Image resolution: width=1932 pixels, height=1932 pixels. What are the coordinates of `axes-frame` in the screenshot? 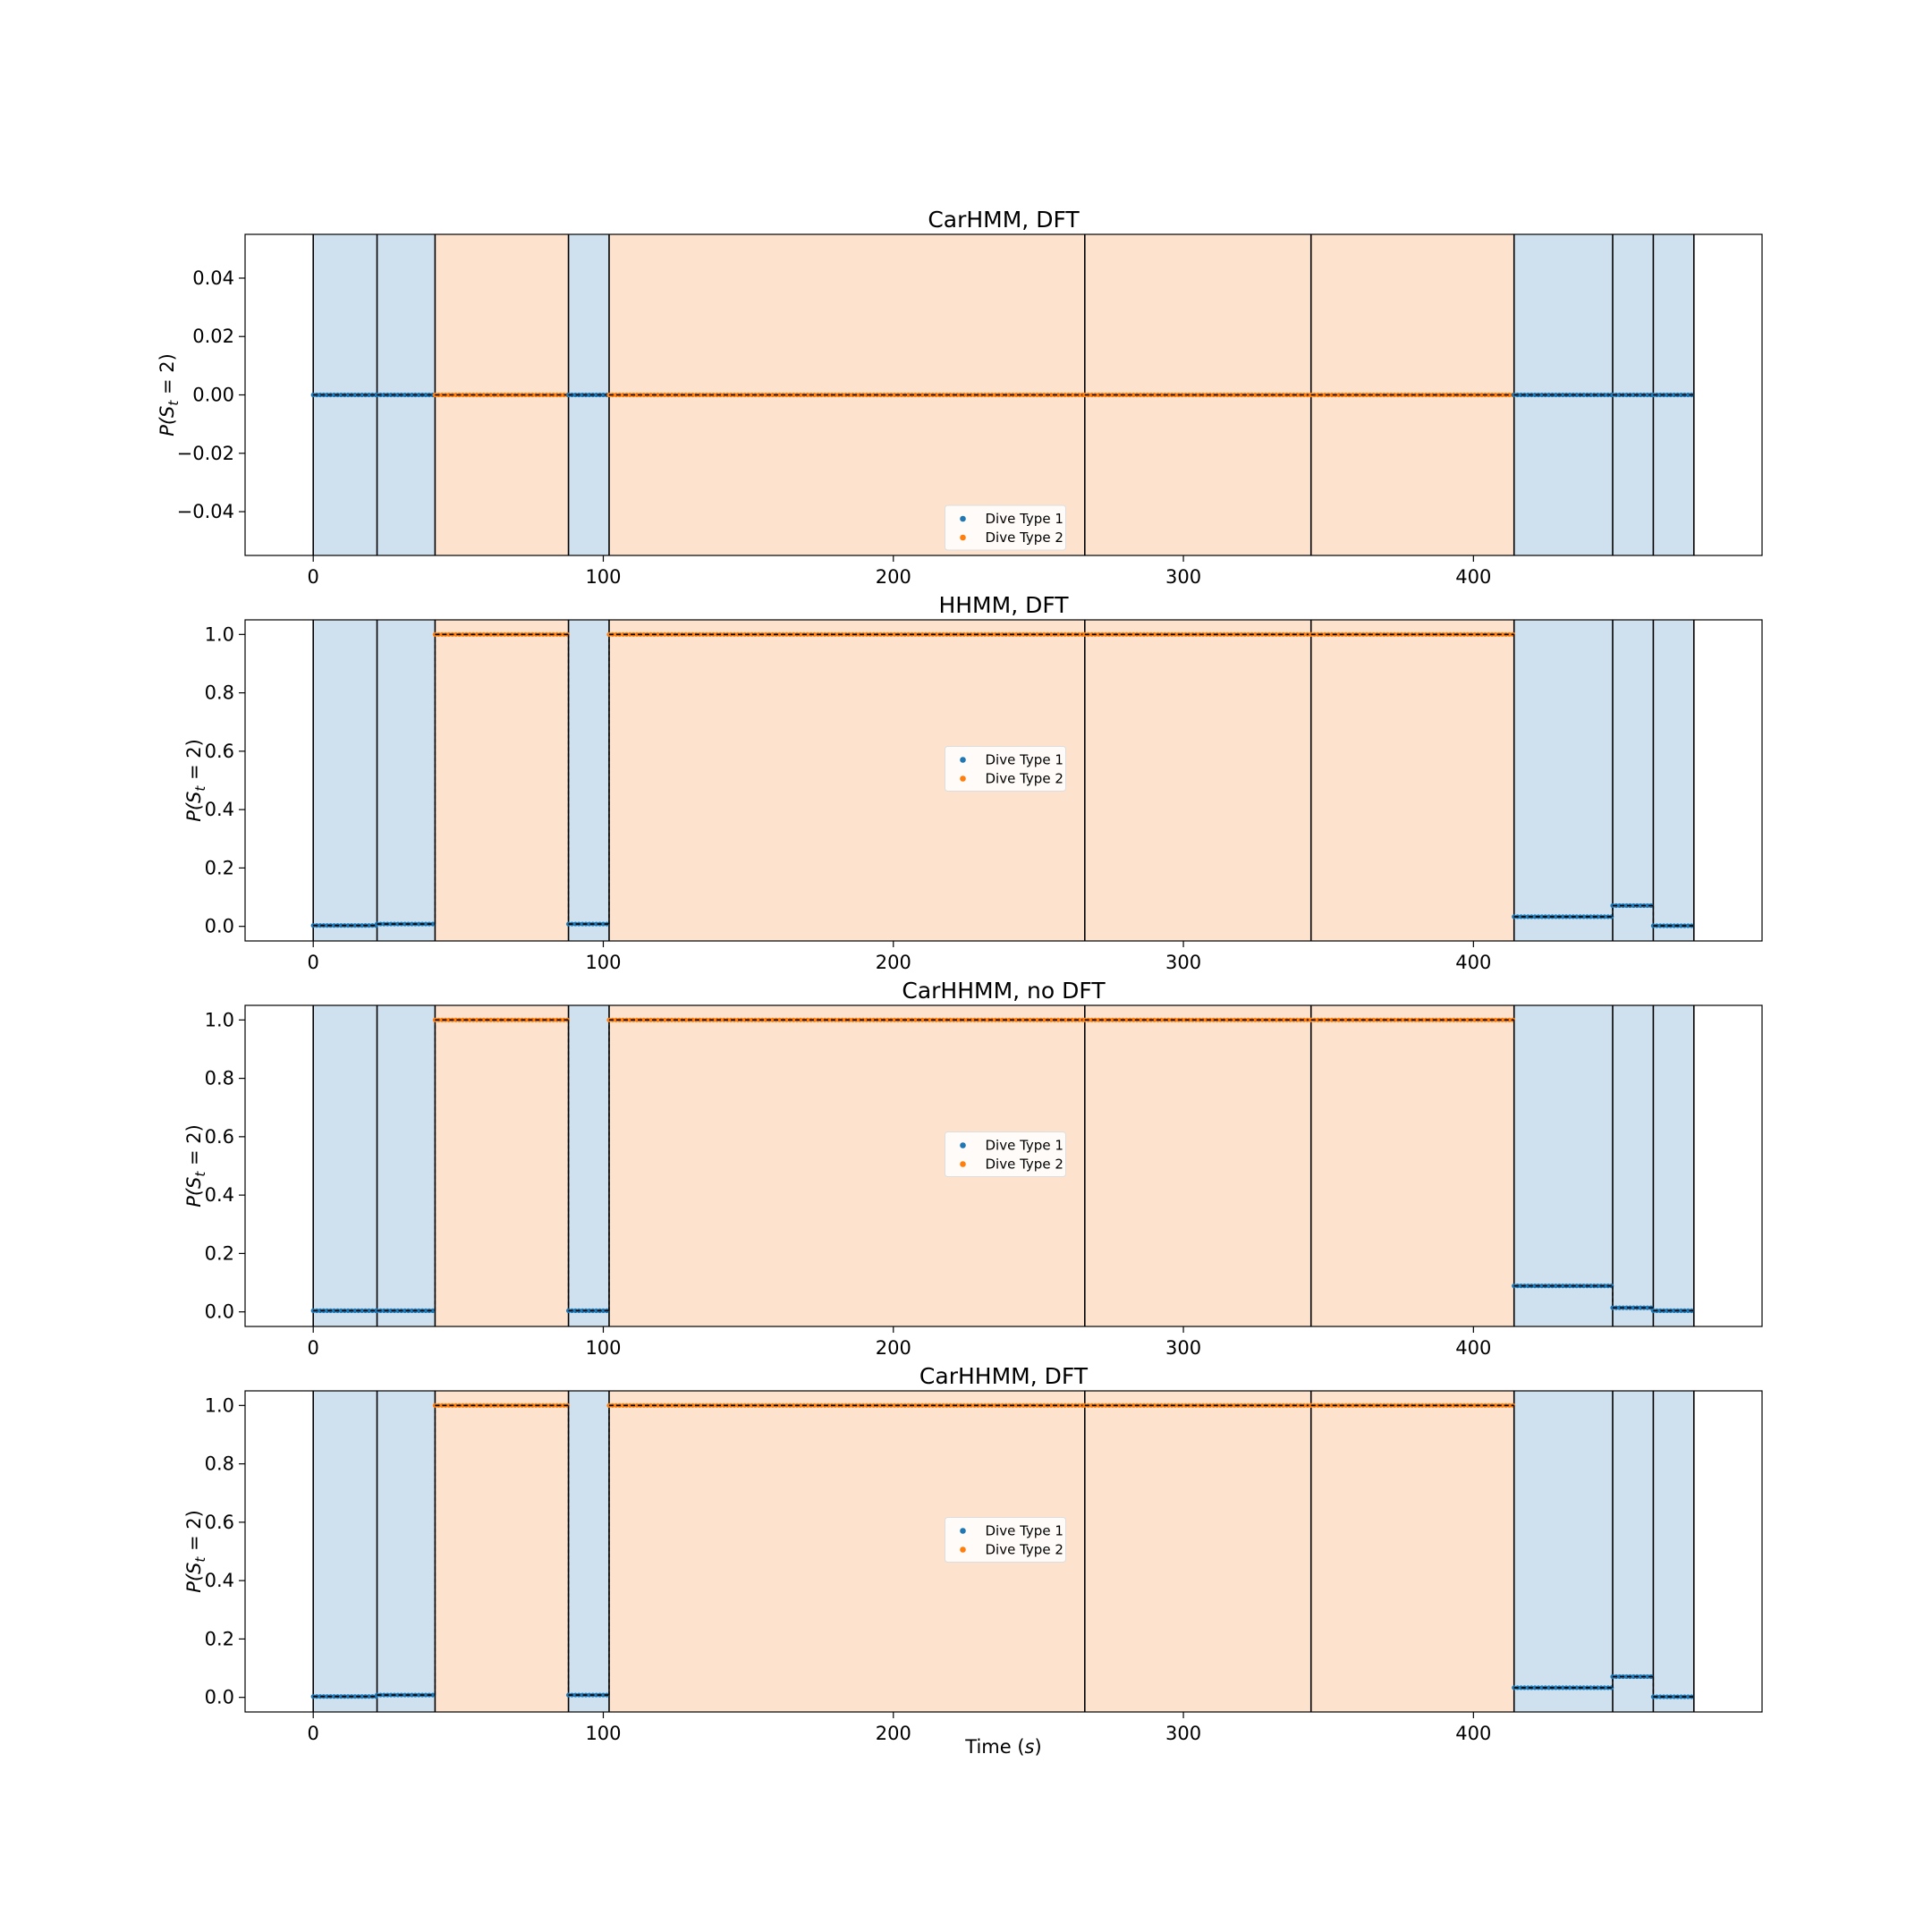 It's located at (1003, 1165).